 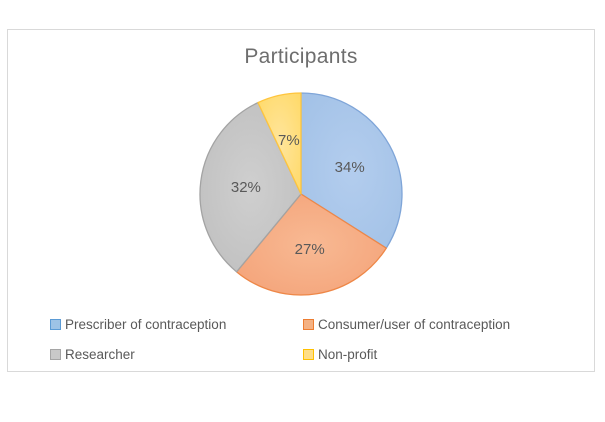 I want to click on legend-item-nonprofit: Non-profit, so click(x=340, y=354).